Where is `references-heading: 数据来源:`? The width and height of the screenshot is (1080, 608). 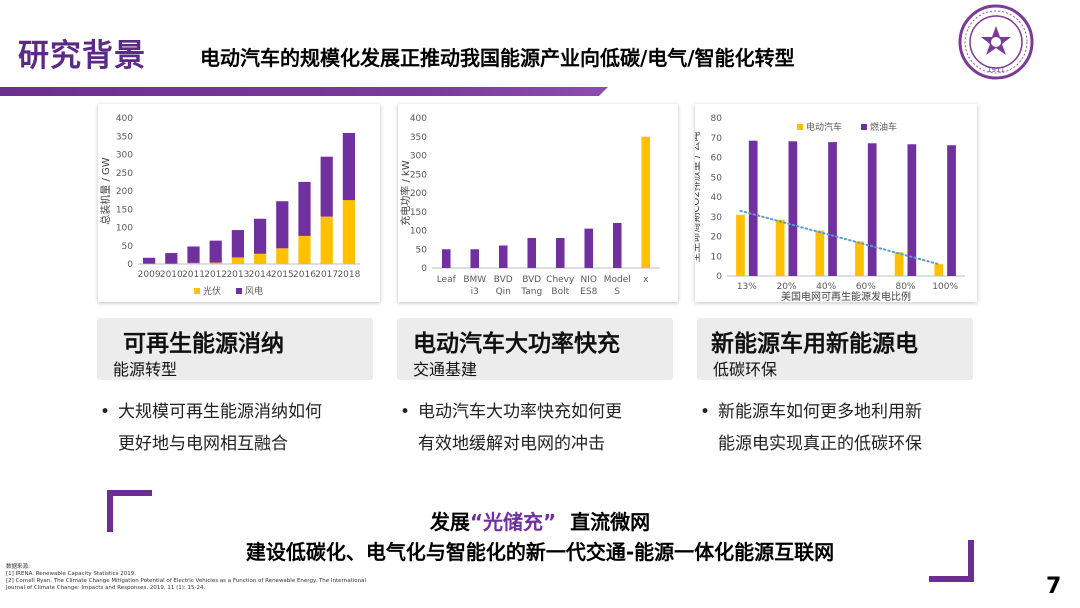 references-heading: 数据来源: is located at coordinates (18, 567).